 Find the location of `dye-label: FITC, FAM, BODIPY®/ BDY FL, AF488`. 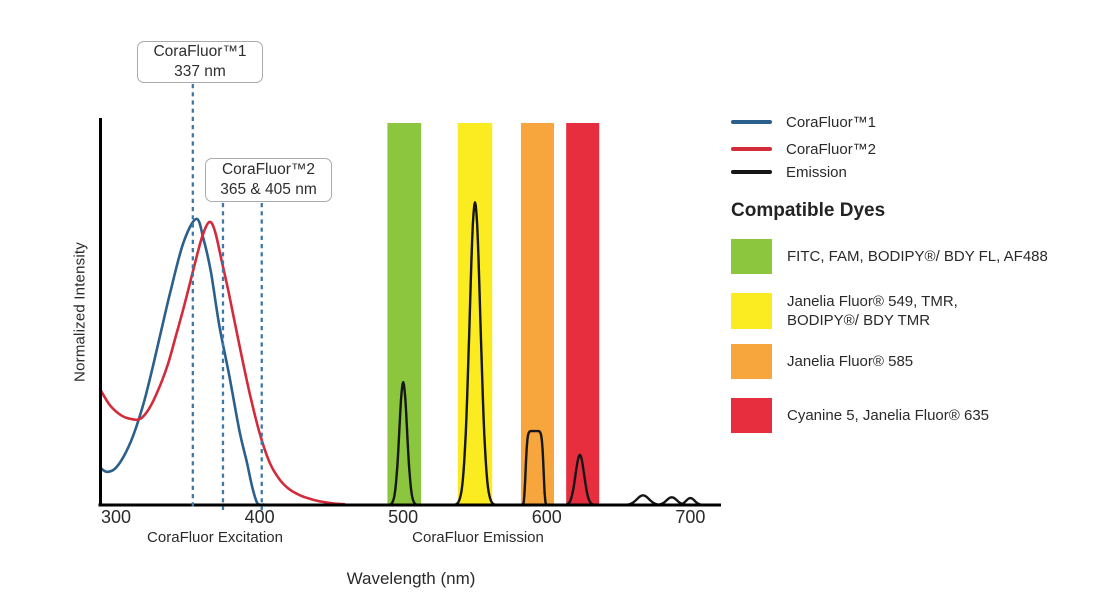

dye-label: FITC, FAM, BODIPY®/ BDY FL, AF488 is located at coordinates (917, 256).